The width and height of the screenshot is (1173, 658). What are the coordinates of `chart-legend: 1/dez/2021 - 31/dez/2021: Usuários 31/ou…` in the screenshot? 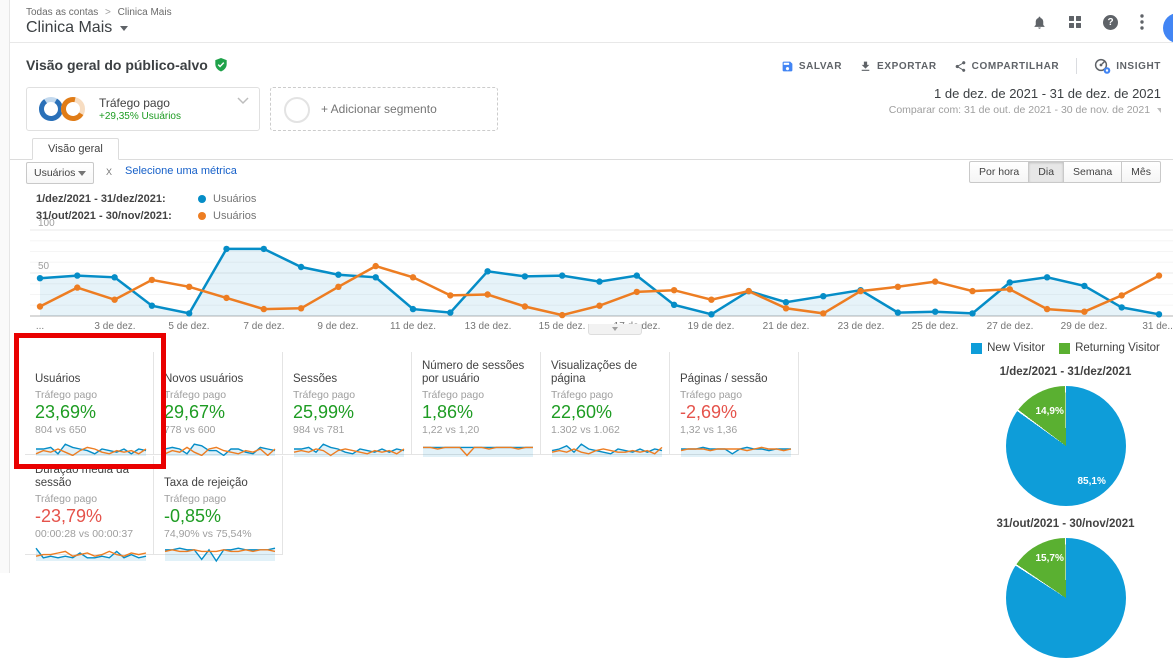 It's located at (146, 207).